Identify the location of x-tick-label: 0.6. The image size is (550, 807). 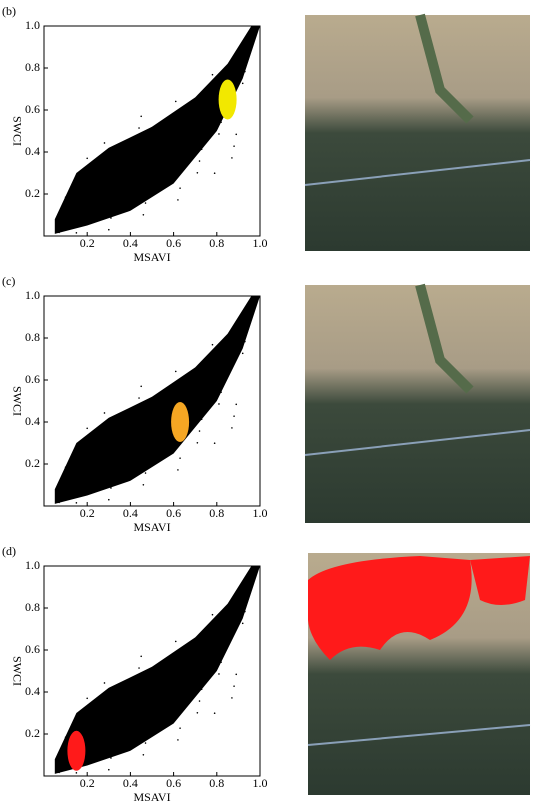
(173, 513).